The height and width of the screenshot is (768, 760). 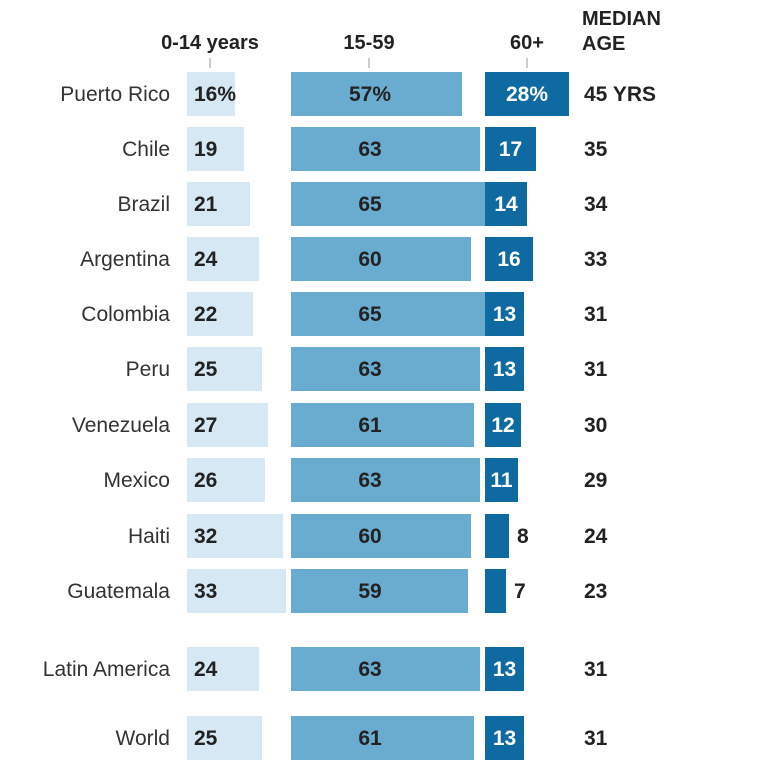 I want to click on value-label-15-59-world: 61, so click(x=370, y=738).